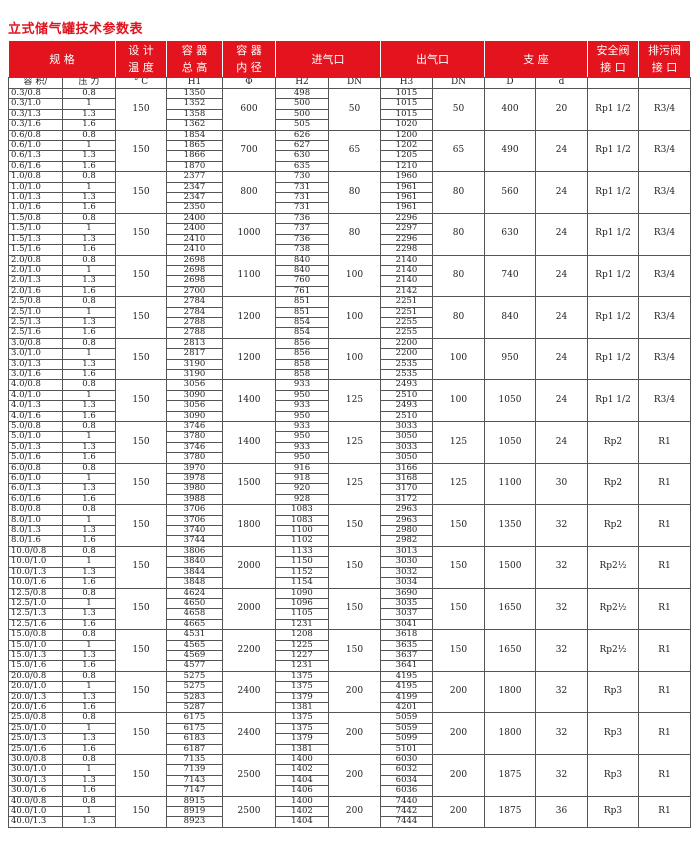 Image resolution: width=700 pixels, height=846 pixels. What do you see at coordinates (349, 822) in the screenshot?
I see `table-row: 40.0/1.3 1.3 8923 1404 7444` at bounding box center [349, 822].